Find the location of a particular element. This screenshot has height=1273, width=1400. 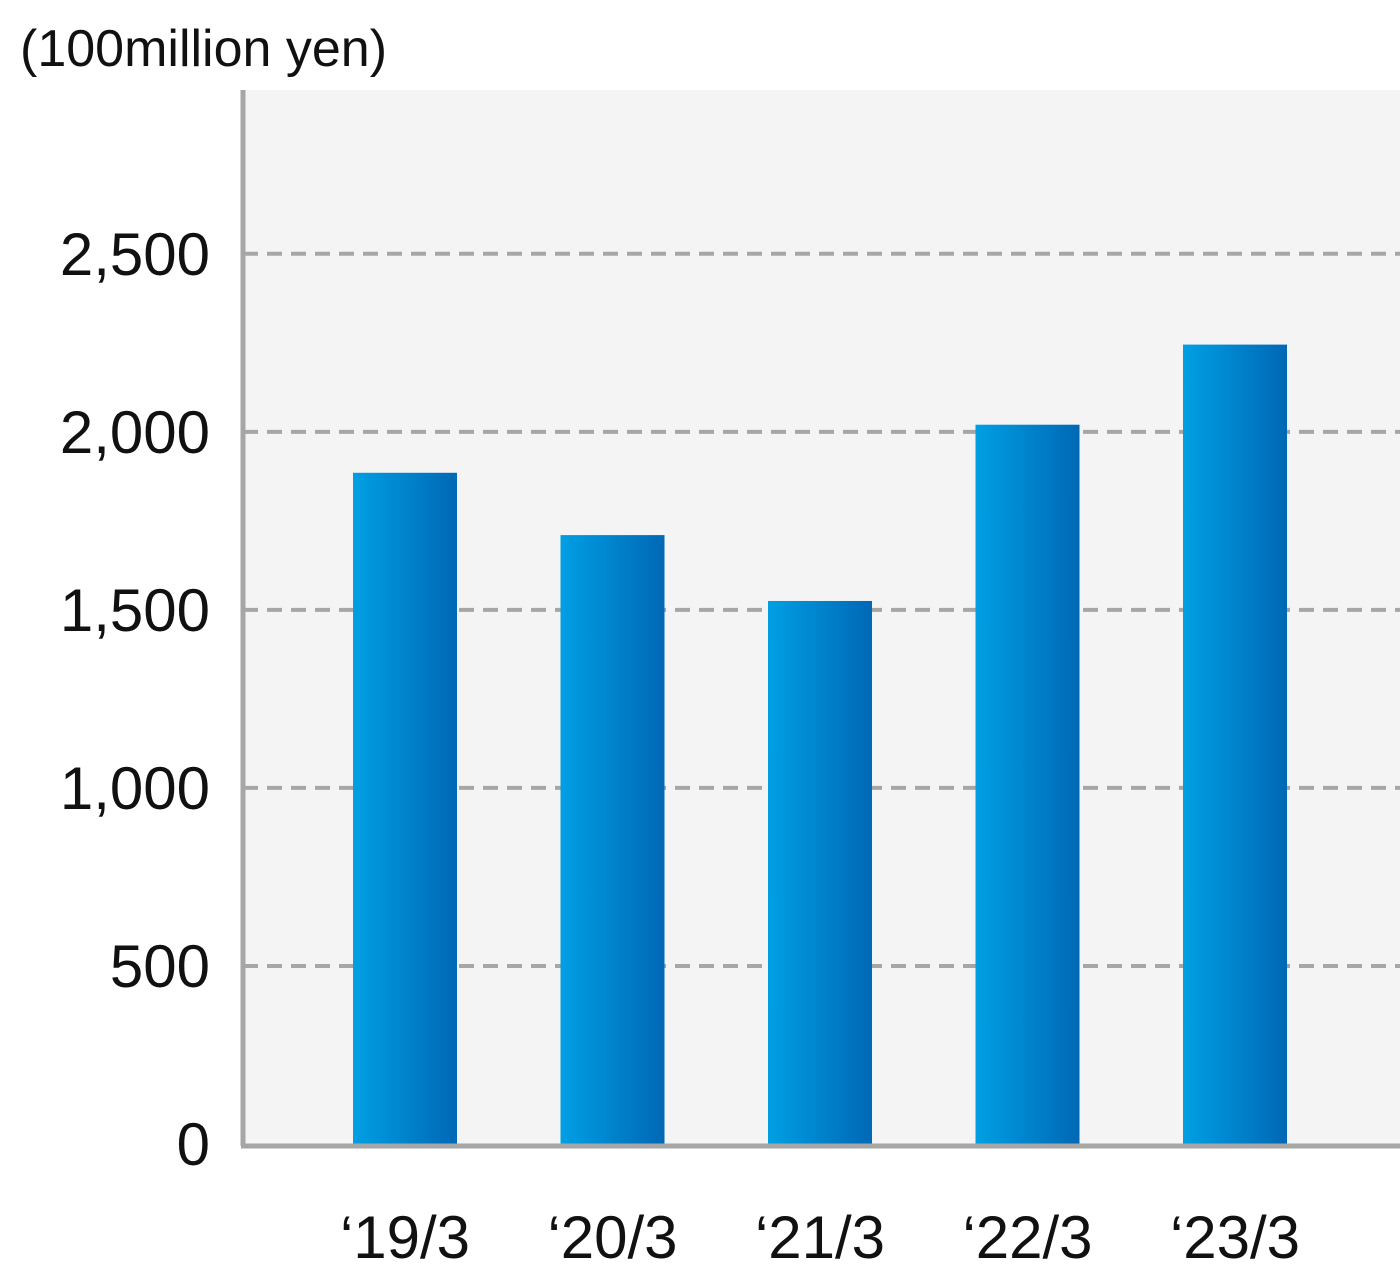

y-tick-label: 1,000 is located at coordinates (135, 788).